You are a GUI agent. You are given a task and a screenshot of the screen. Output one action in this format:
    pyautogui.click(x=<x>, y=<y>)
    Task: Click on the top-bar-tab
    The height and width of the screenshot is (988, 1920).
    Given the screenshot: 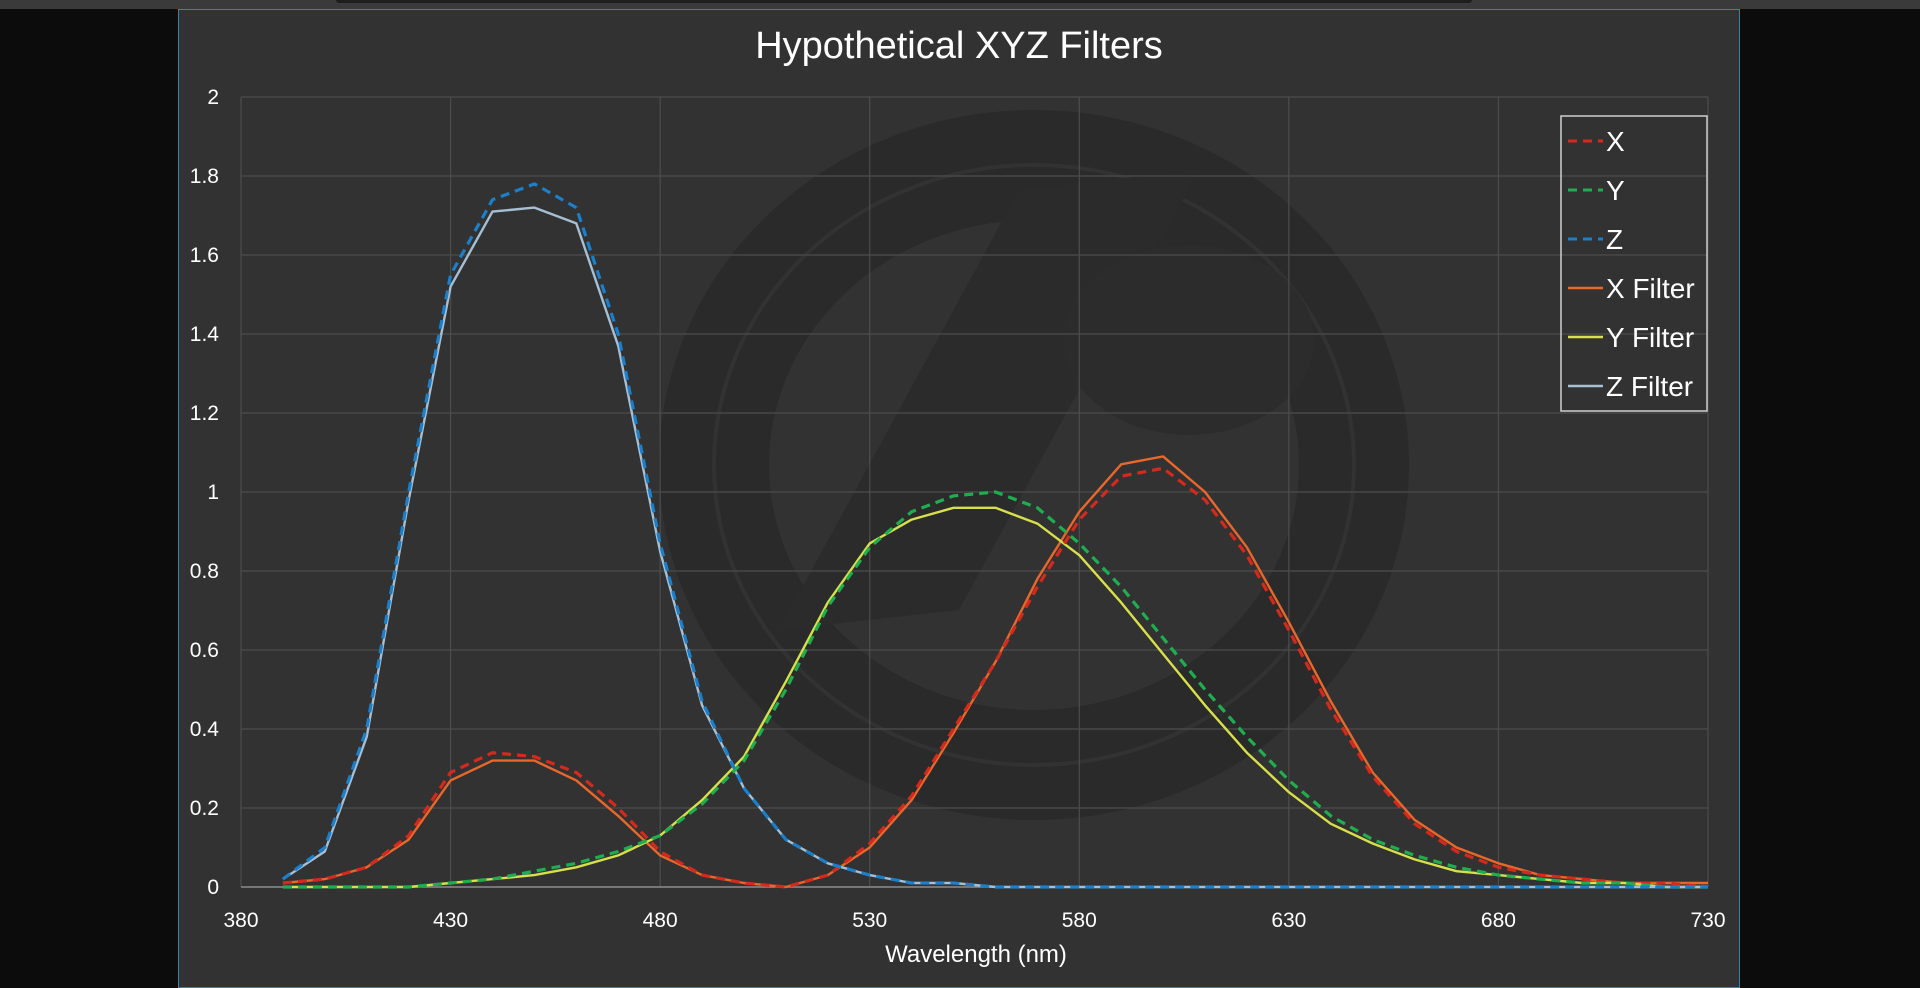 What is the action you would take?
    pyautogui.click(x=904, y=1)
    